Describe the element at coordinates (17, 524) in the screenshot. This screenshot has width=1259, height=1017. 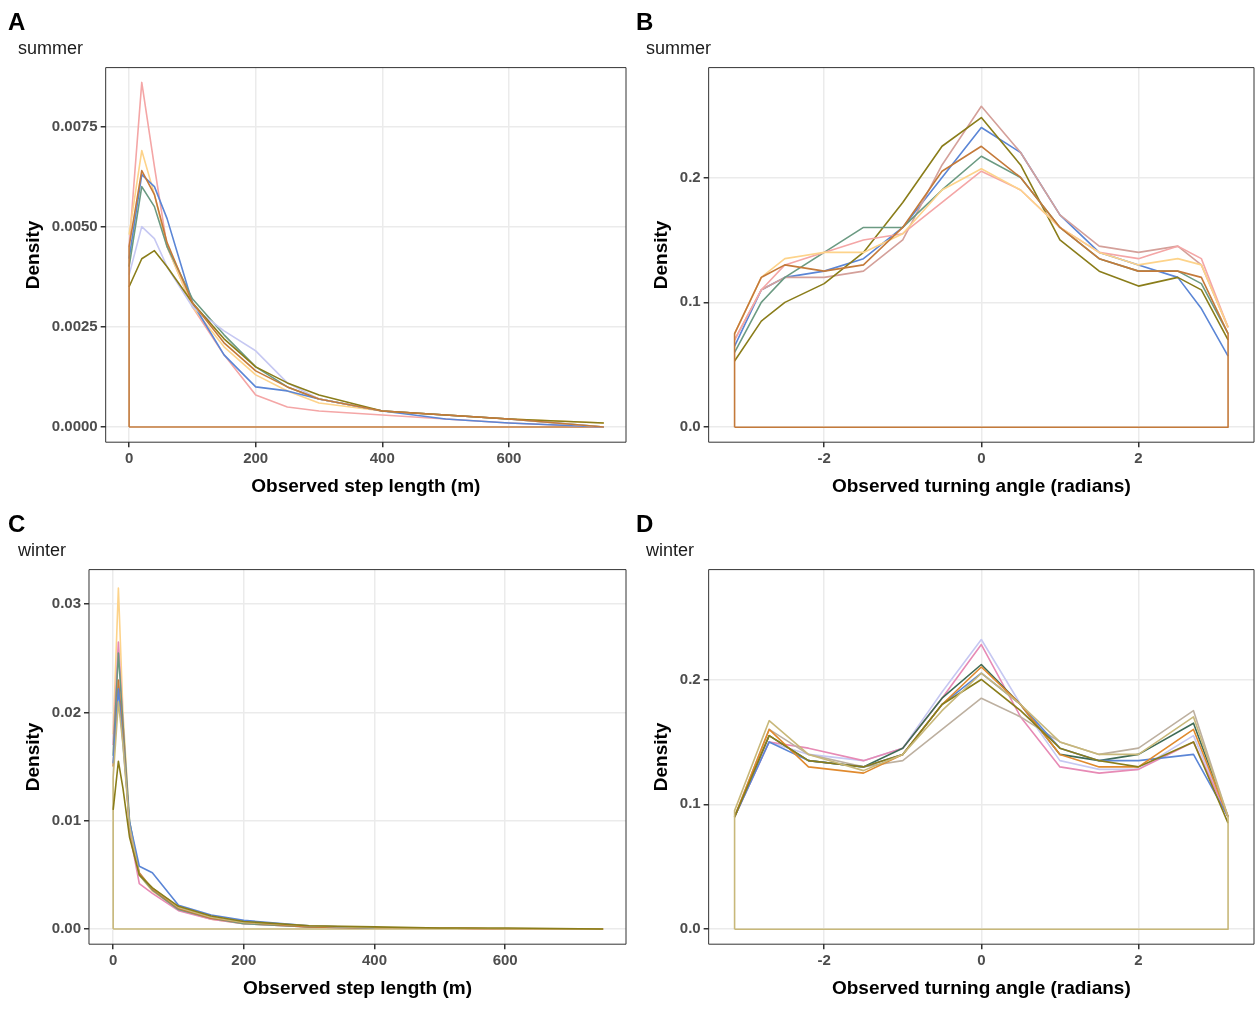
I see `text: C` at that location.